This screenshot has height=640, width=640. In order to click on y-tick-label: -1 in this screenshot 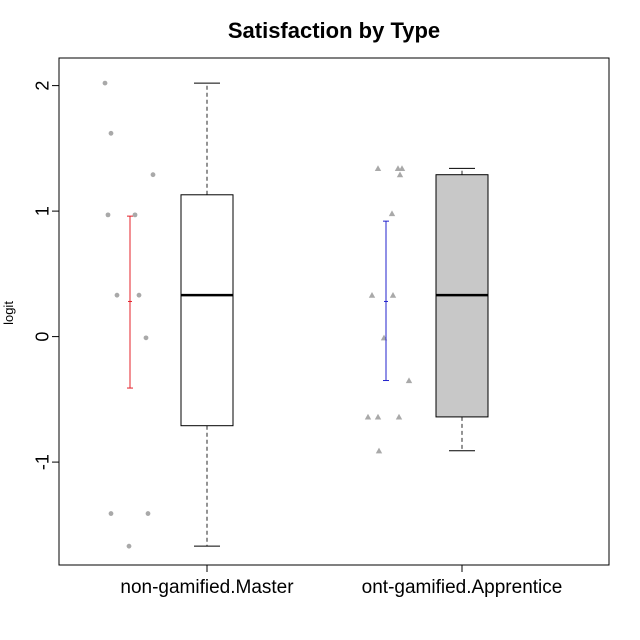, I will do `click(42, 462)`.